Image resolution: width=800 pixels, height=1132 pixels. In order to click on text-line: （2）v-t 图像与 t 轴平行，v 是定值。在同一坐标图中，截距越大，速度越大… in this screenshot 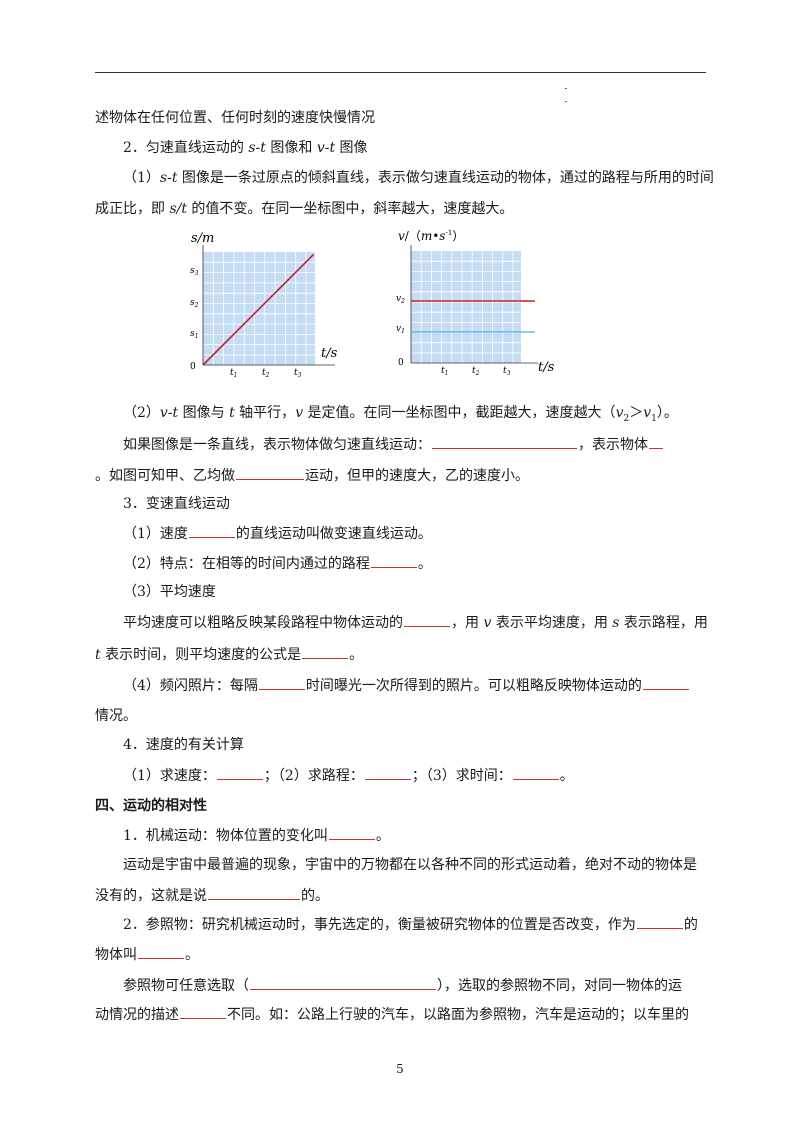, I will do `click(400, 414)`.